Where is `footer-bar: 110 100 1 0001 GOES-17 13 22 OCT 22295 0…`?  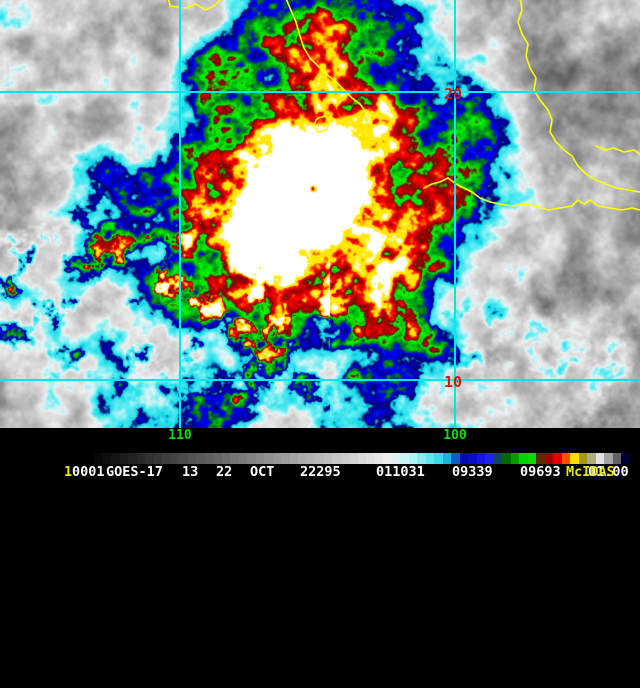
footer-bar: 110 100 1 0001 GOES-17 13 22 OCT 22295 0… is located at coordinates (320, 454).